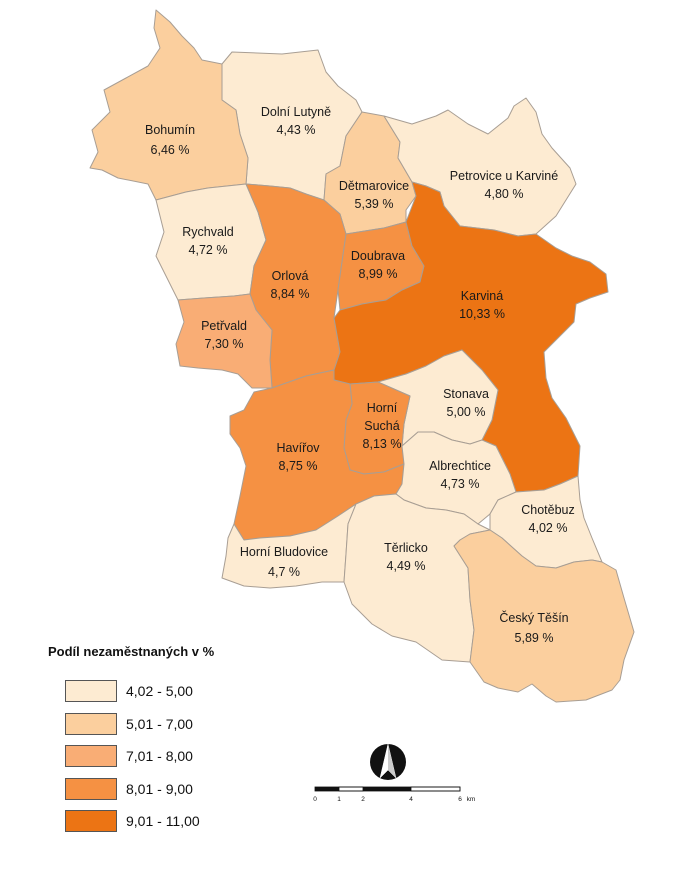 This screenshot has width=684, height=874. I want to click on region-label-albrechtice: Albrechtice, so click(460, 466).